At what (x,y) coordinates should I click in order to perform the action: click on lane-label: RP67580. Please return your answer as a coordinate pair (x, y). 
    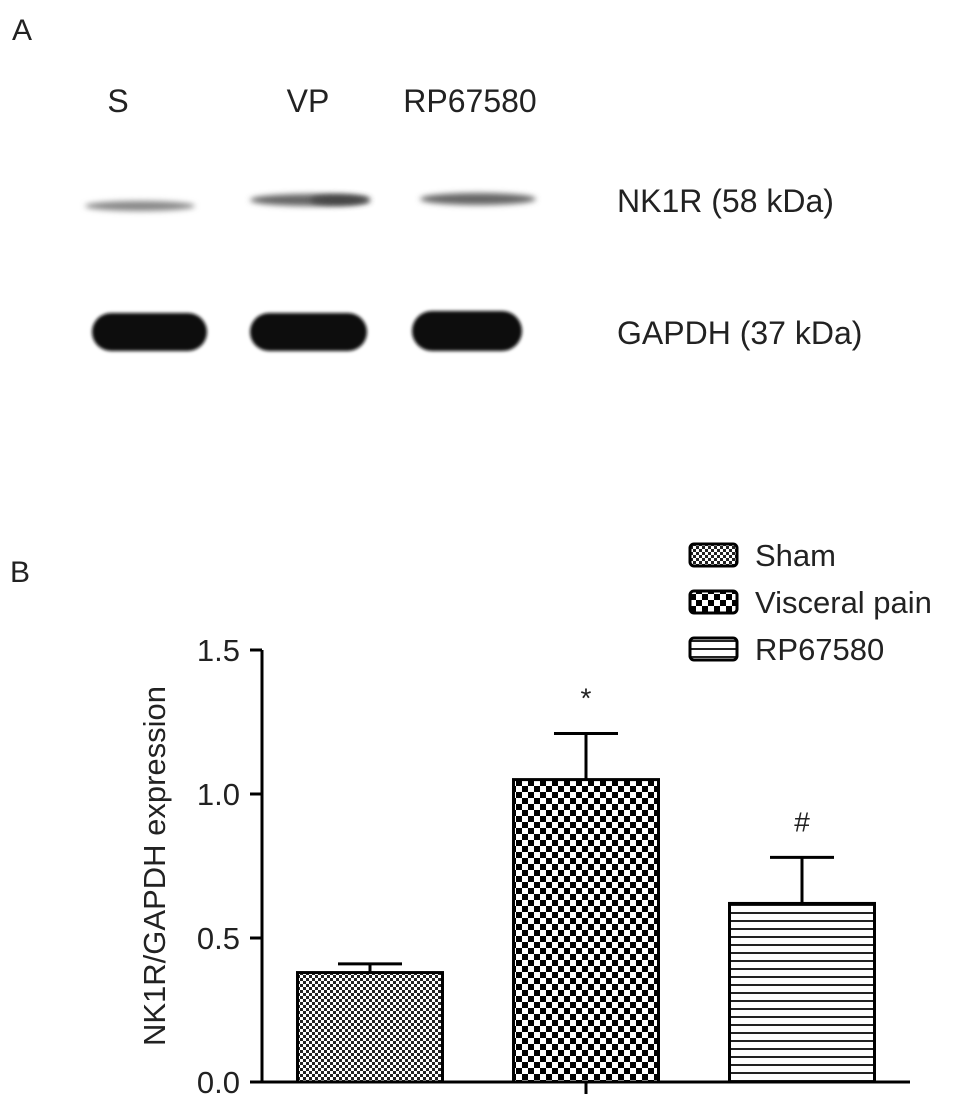
    Looking at the image, I should click on (469, 101).